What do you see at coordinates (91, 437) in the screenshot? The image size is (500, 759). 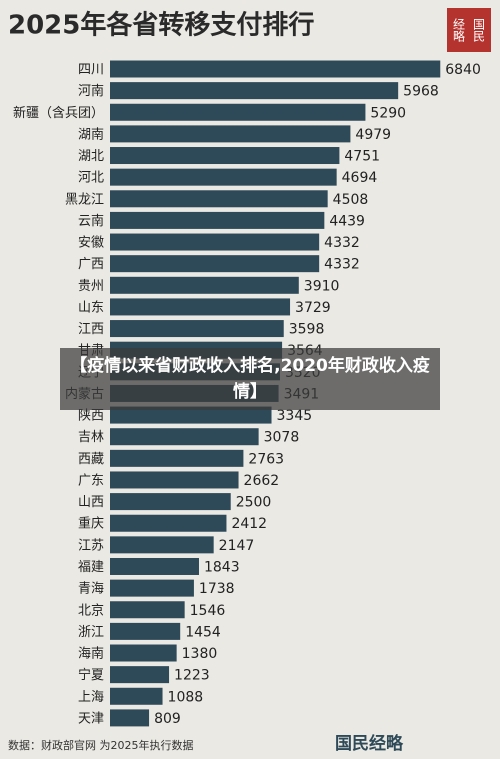 I see `category-label: 吉林` at bounding box center [91, 437].